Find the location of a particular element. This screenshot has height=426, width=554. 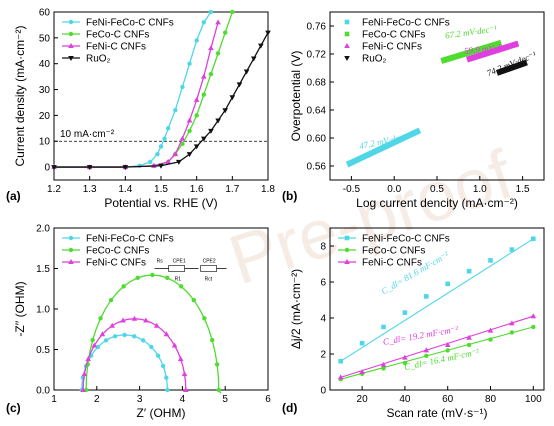

y-axis-label: Δj/2 (mA·cm⁻²) is located at coordinates (296, 309).